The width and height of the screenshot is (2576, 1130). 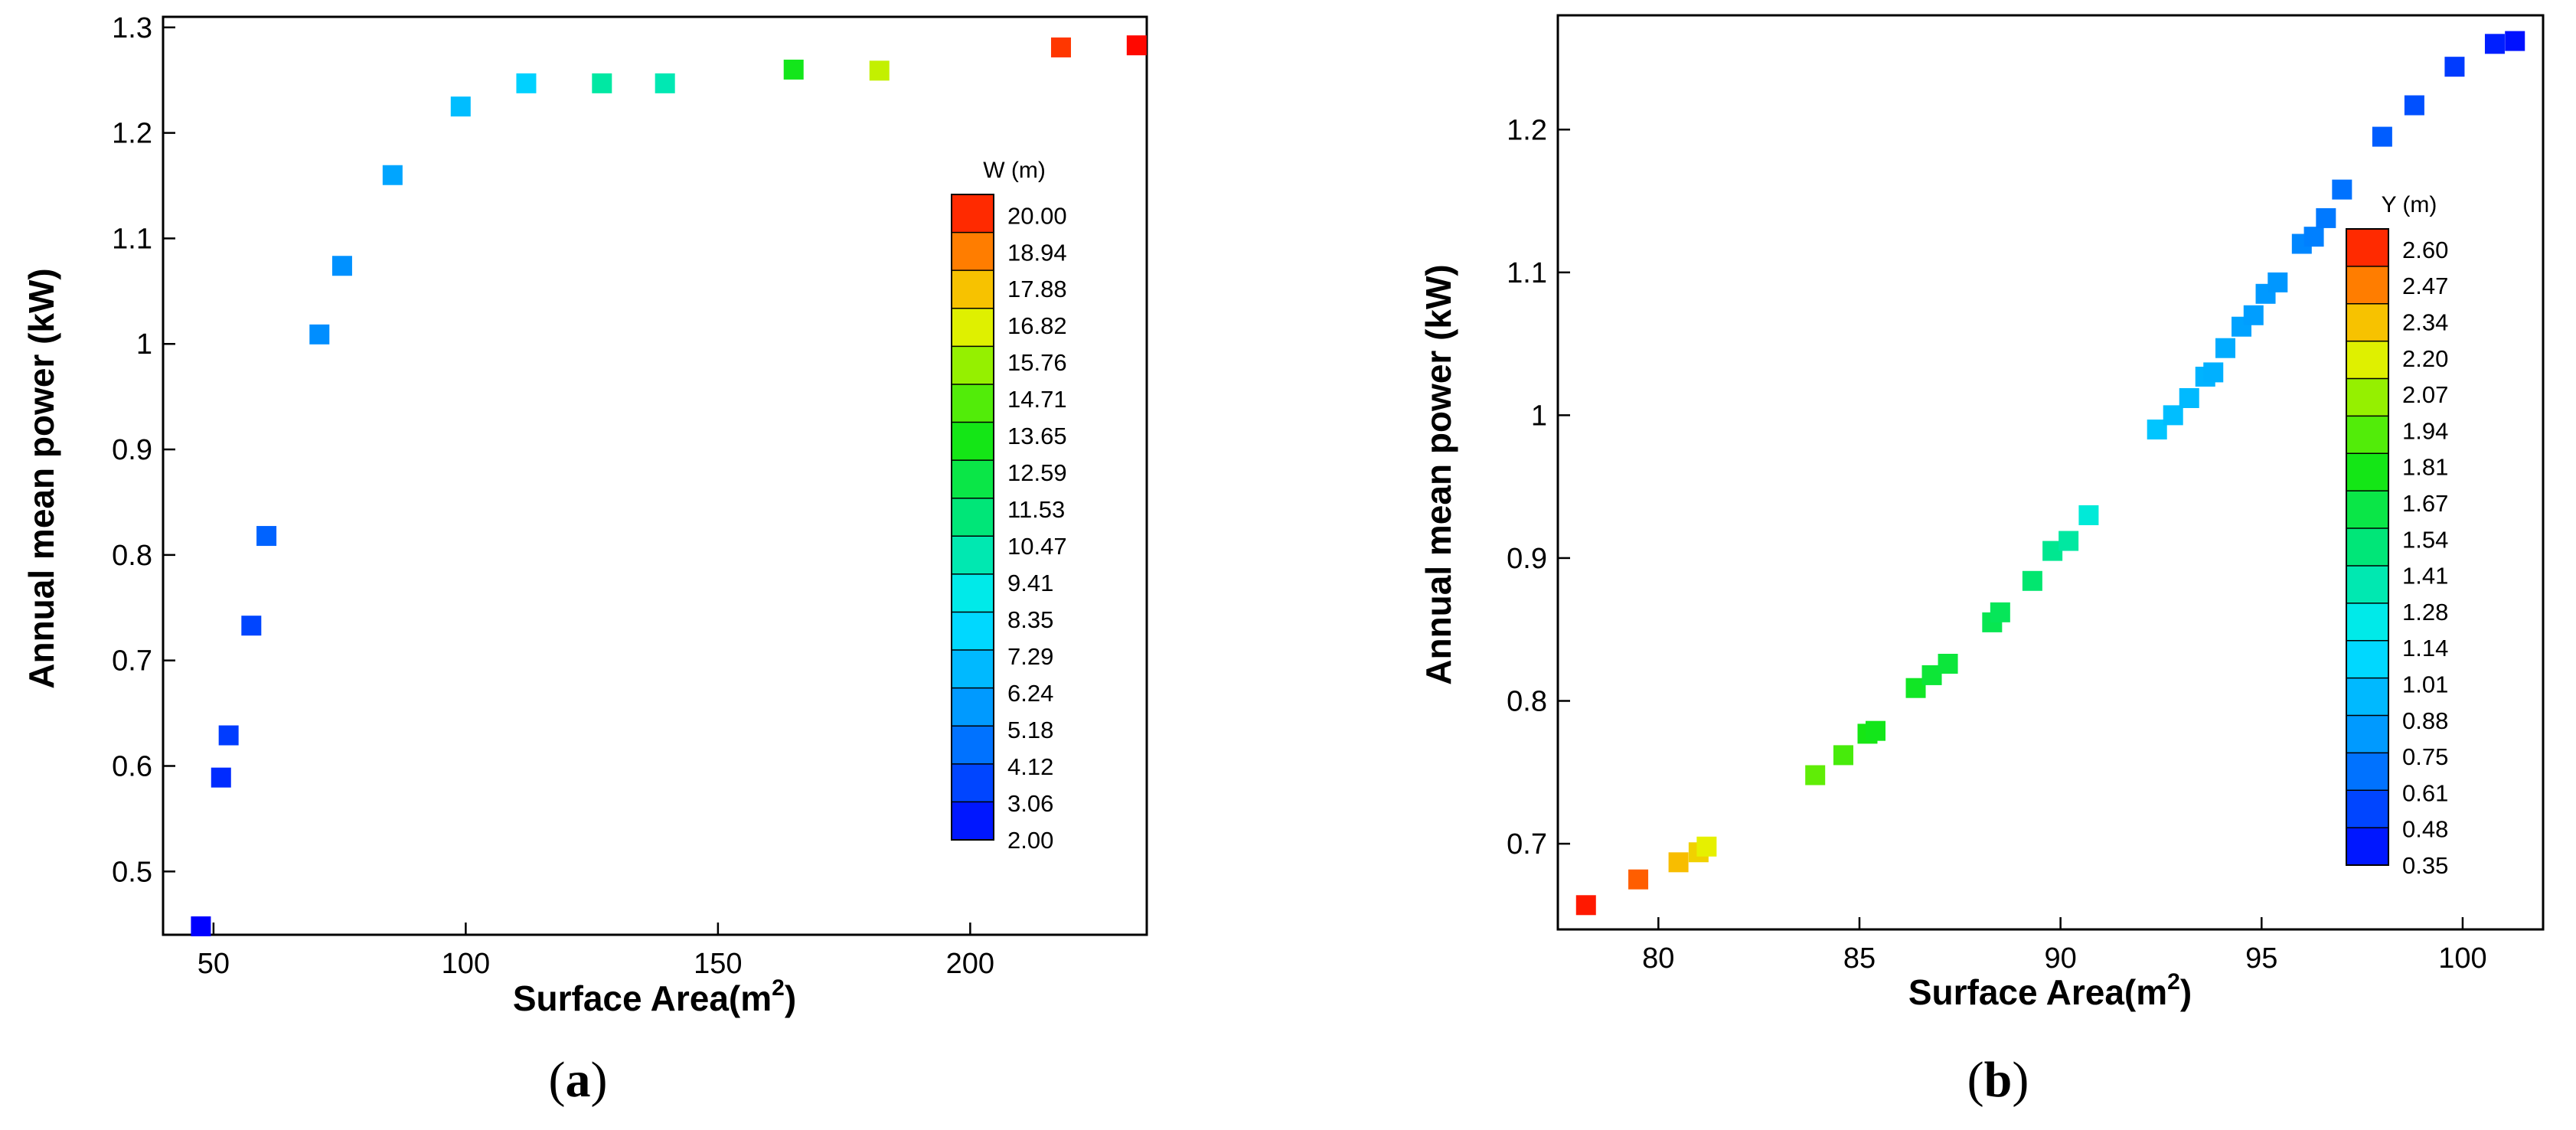 What do you see at coordinates (1998, 1080) in the screenshot?
I see `panel-label-letter: b` at bounding box center [1998, 1080].